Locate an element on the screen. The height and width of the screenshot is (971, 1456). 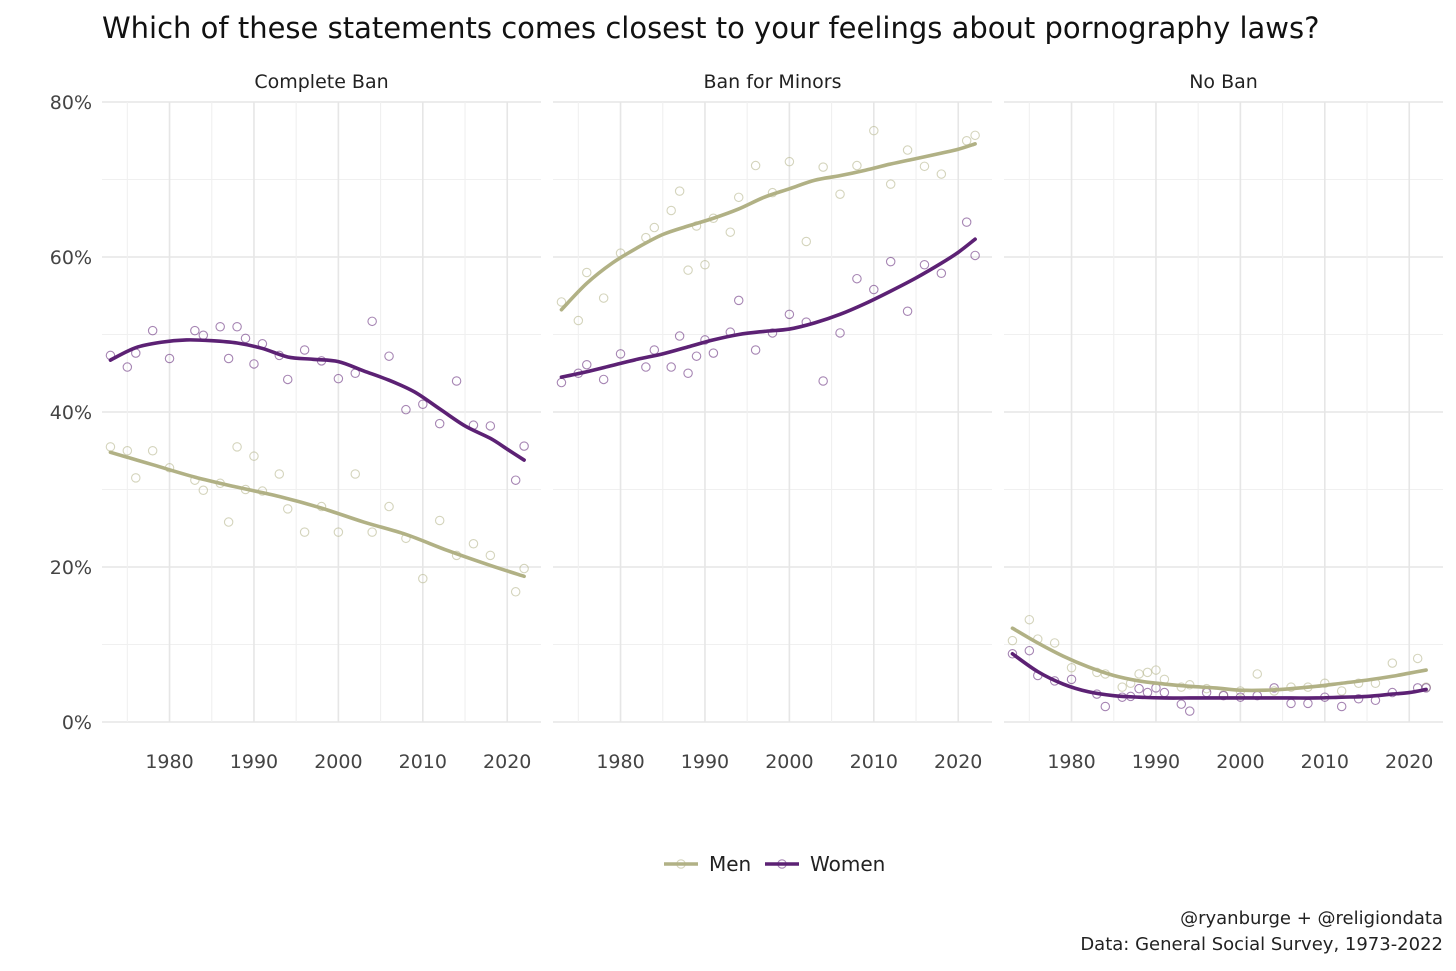
legend: Men Women is located at coordinates (774, 864).